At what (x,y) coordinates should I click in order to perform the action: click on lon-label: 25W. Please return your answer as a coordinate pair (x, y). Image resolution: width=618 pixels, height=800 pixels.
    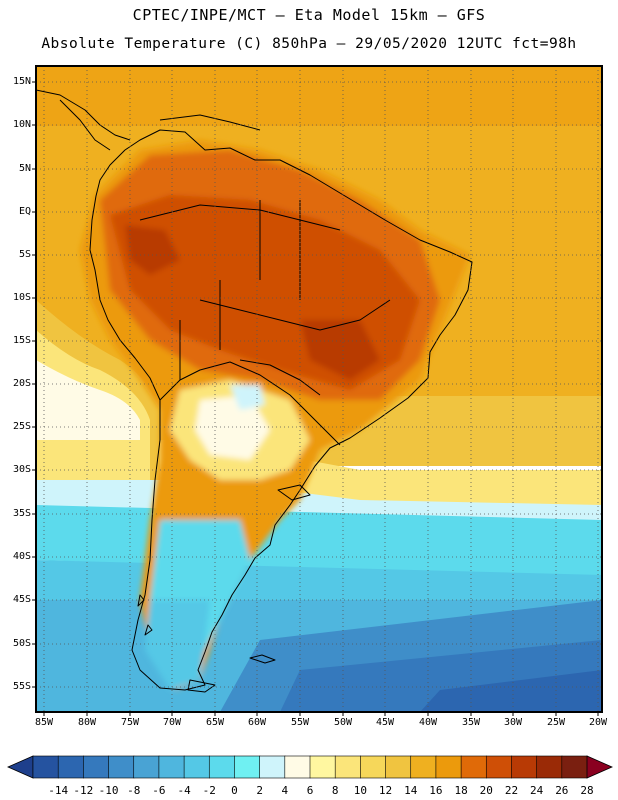
    Looking at the image, I should click on (556, 722).